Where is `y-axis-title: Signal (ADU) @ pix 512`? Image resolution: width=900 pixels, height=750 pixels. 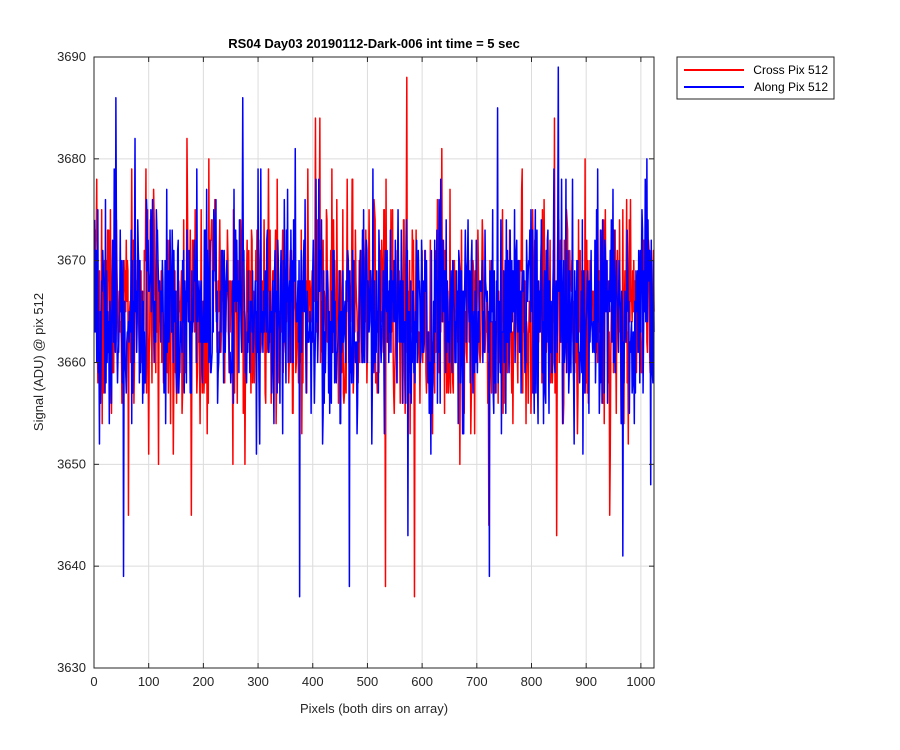
y-axis-title: Signal (ADU) @ pix 512 is located at coordinates (38, 362).